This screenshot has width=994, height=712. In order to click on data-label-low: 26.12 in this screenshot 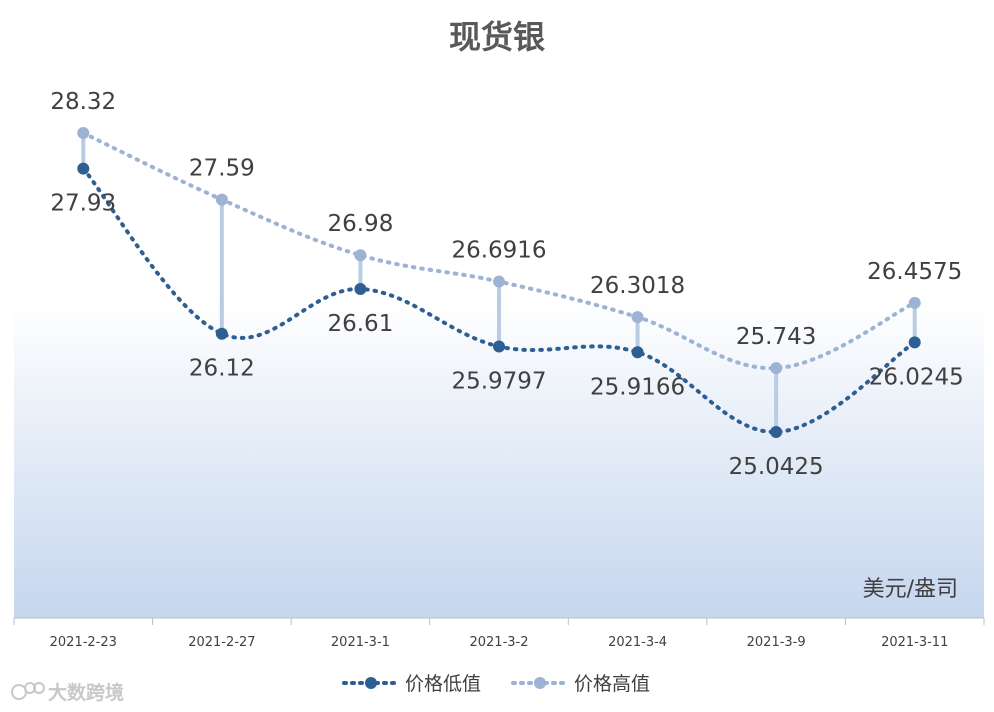, I will do `click(222, 369)`.